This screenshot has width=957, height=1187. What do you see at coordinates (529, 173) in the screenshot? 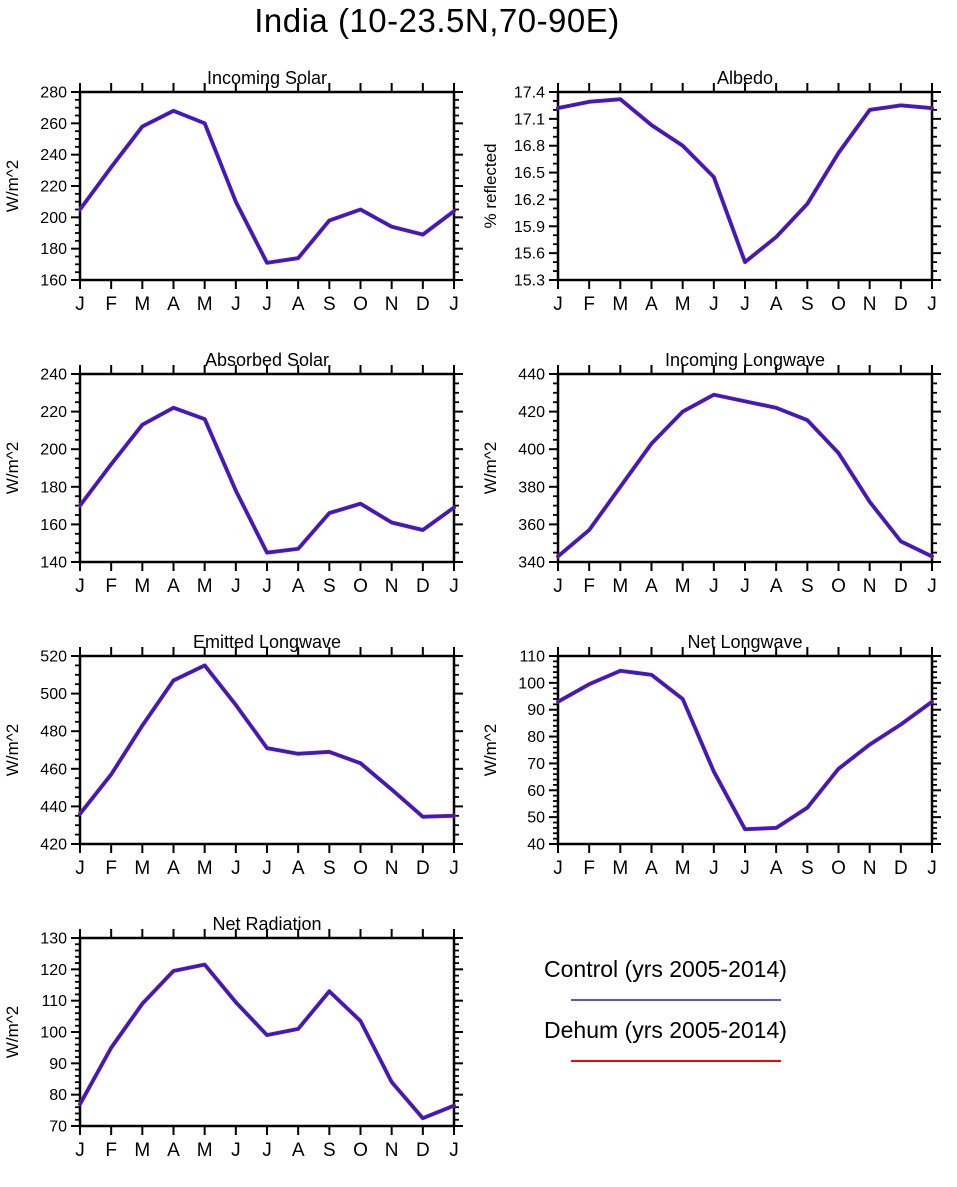
I see `y-tick-label: 16.5` at bounding box center [529, 173].